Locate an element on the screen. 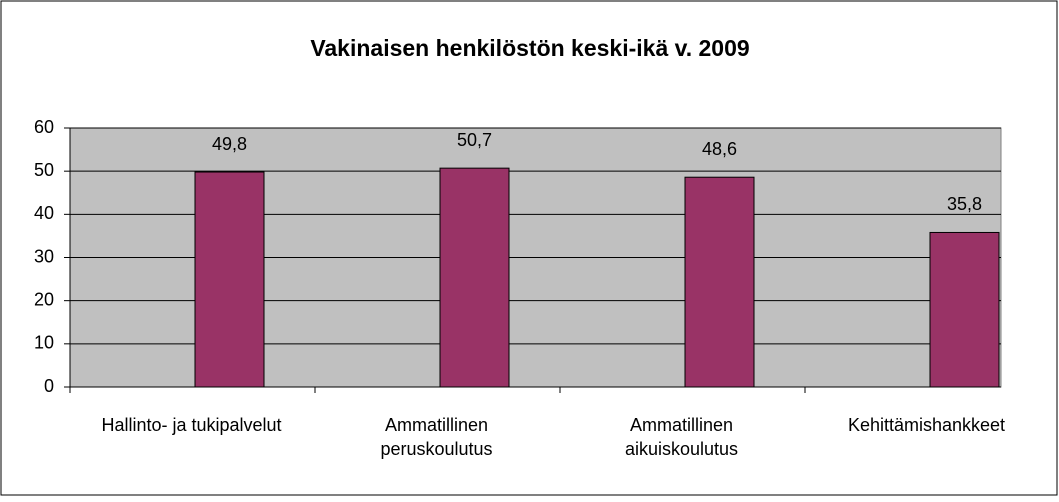 This screenshot has width=1059, height=502. x-tick-label: Hallinto- ja tukipalvelut is located at coordinates (191, 425).